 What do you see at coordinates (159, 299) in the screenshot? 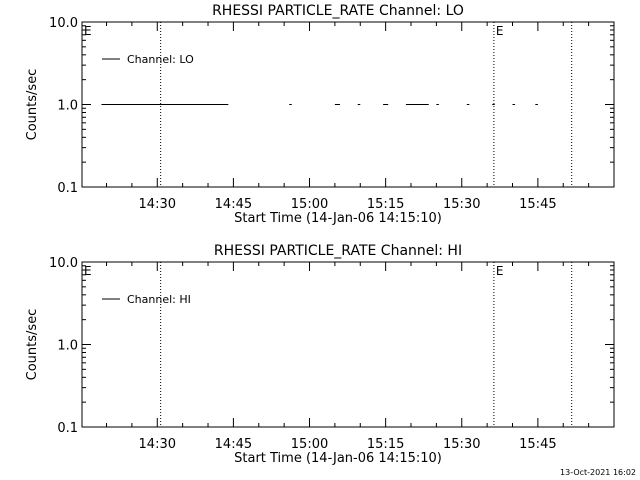
I see `legend-entry: Channel: HI` at bounding box center [159, 299].